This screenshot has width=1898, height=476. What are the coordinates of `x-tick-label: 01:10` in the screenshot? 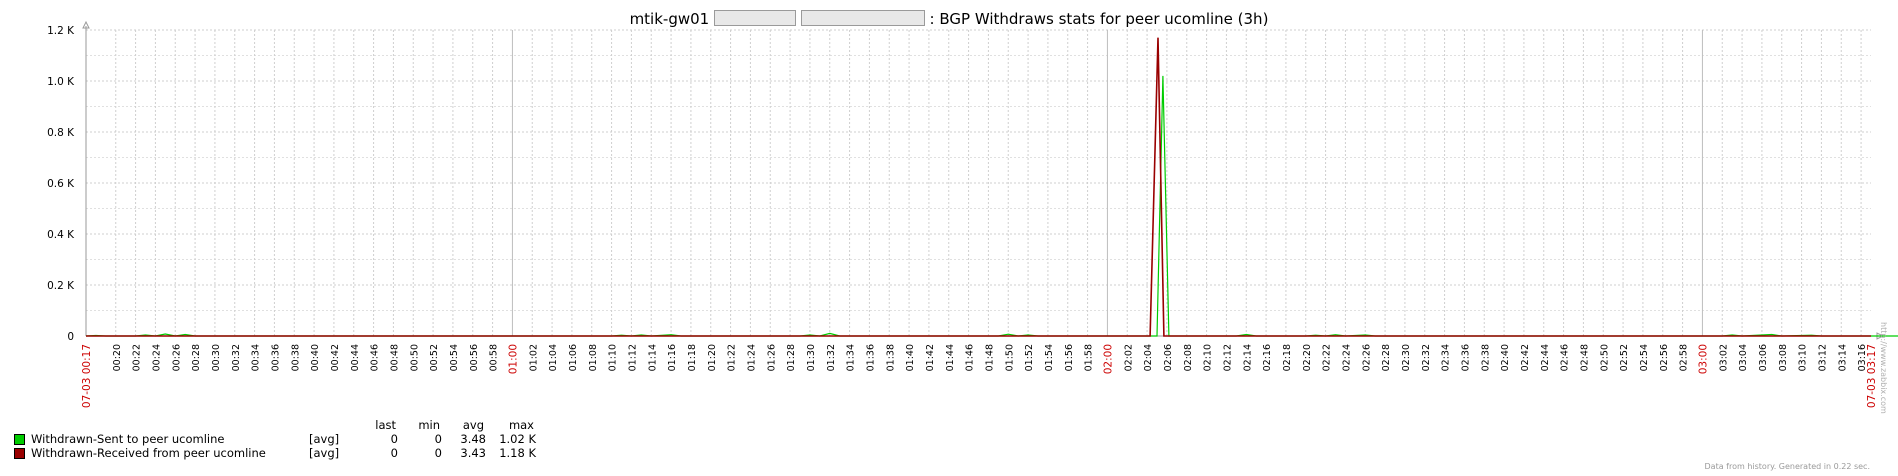 It's located at (613, 357).